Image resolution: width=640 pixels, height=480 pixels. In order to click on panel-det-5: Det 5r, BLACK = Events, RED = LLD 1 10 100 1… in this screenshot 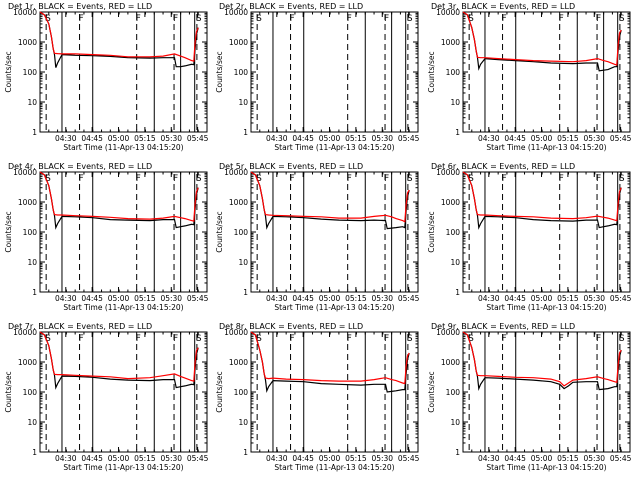, I will do `click(317, 237)`.